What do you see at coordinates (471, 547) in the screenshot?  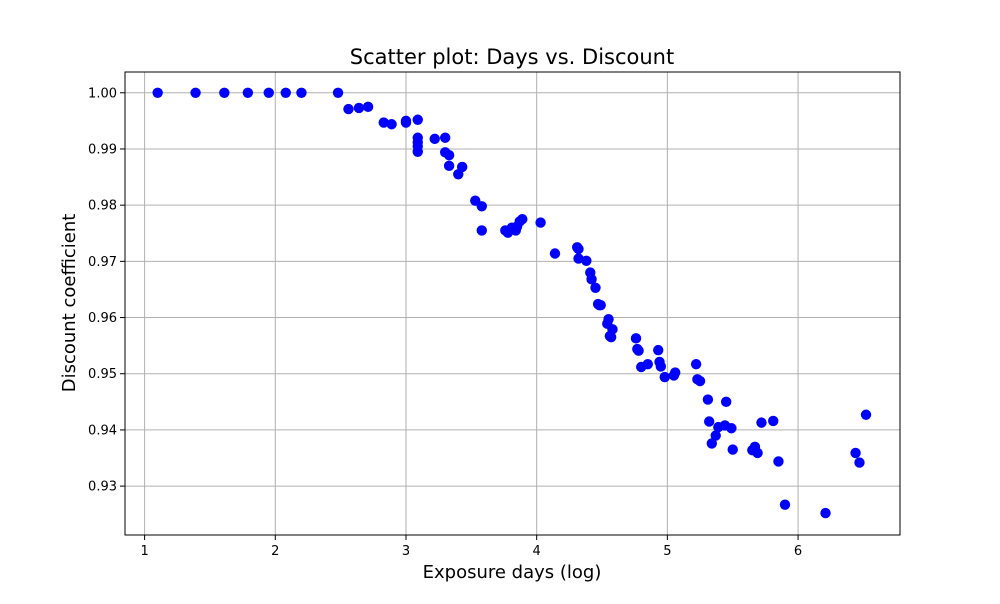 I see `x-axis-ticks: 1 2 3 4 5 6` at bounding box center [471, 547].